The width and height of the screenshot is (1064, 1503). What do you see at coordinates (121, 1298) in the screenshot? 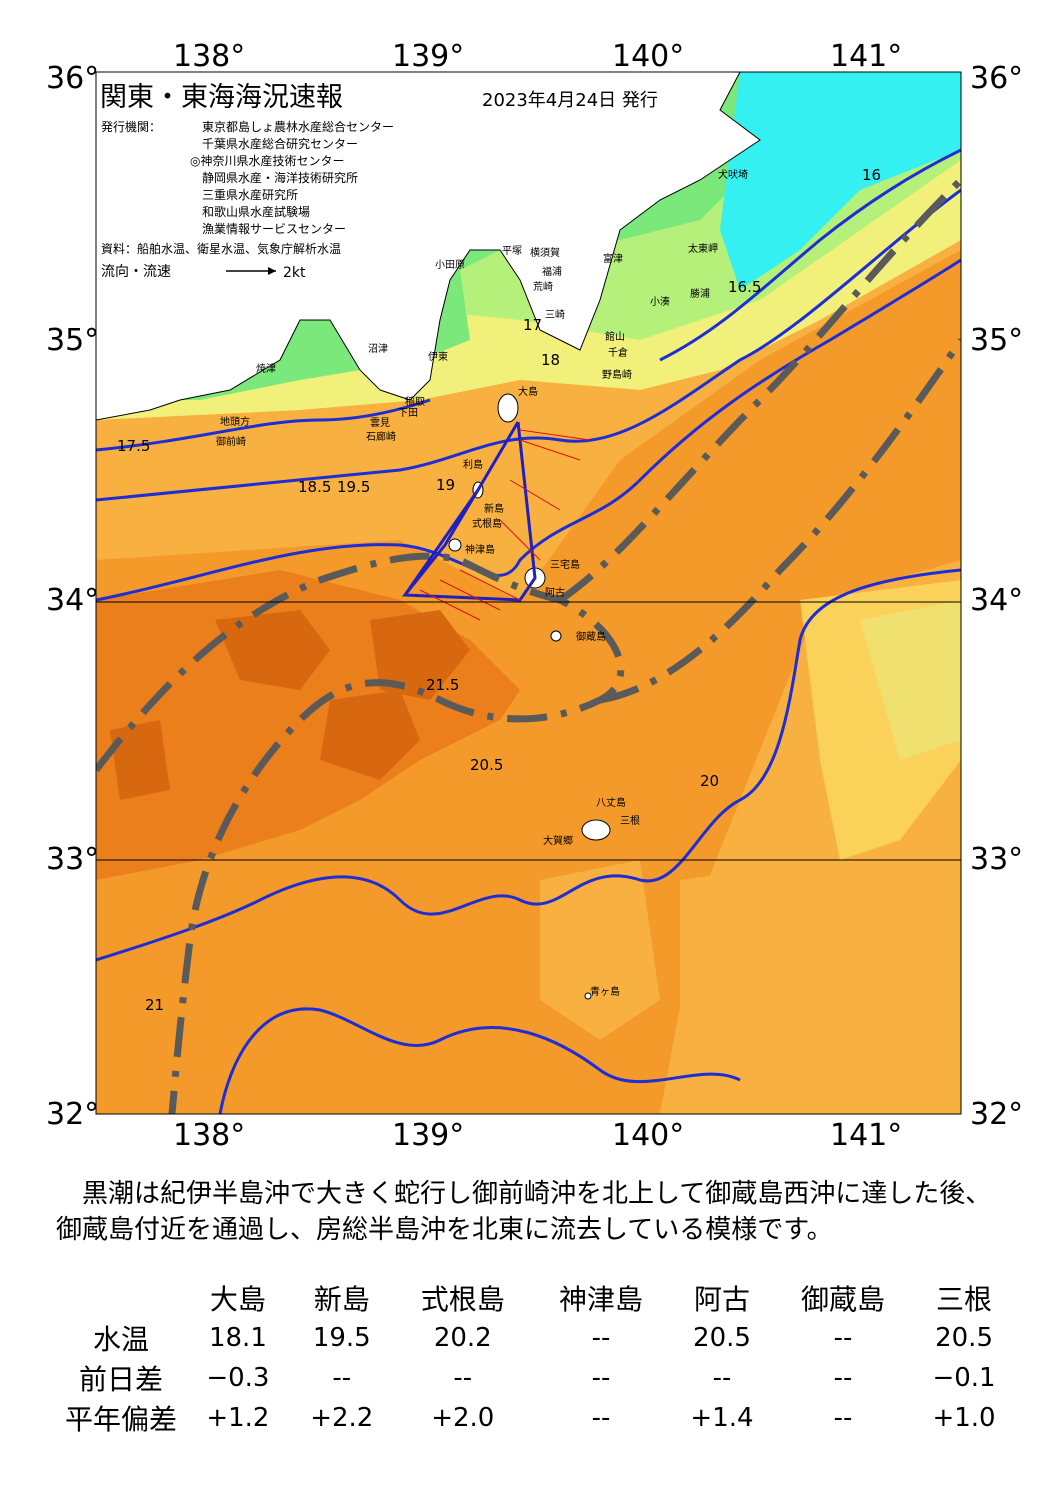
I see `table-corner` at bounding box center [121, 1298].